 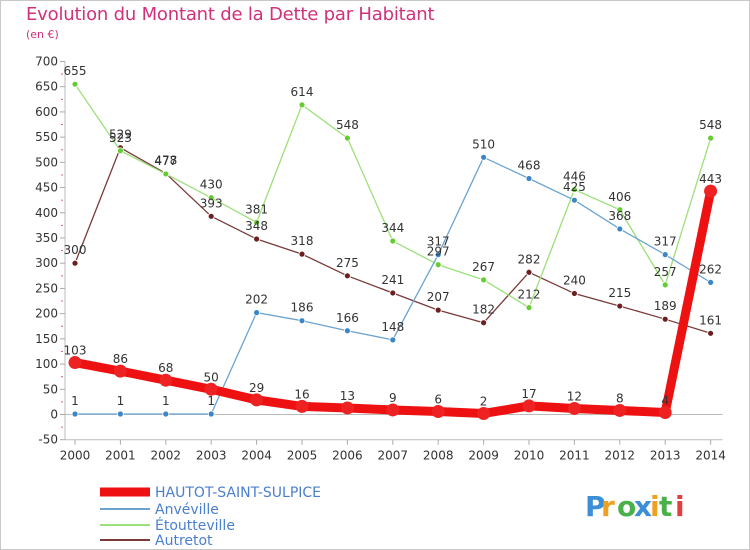 I want to click on y-tick-label: 650, so click(x=46, y=87).